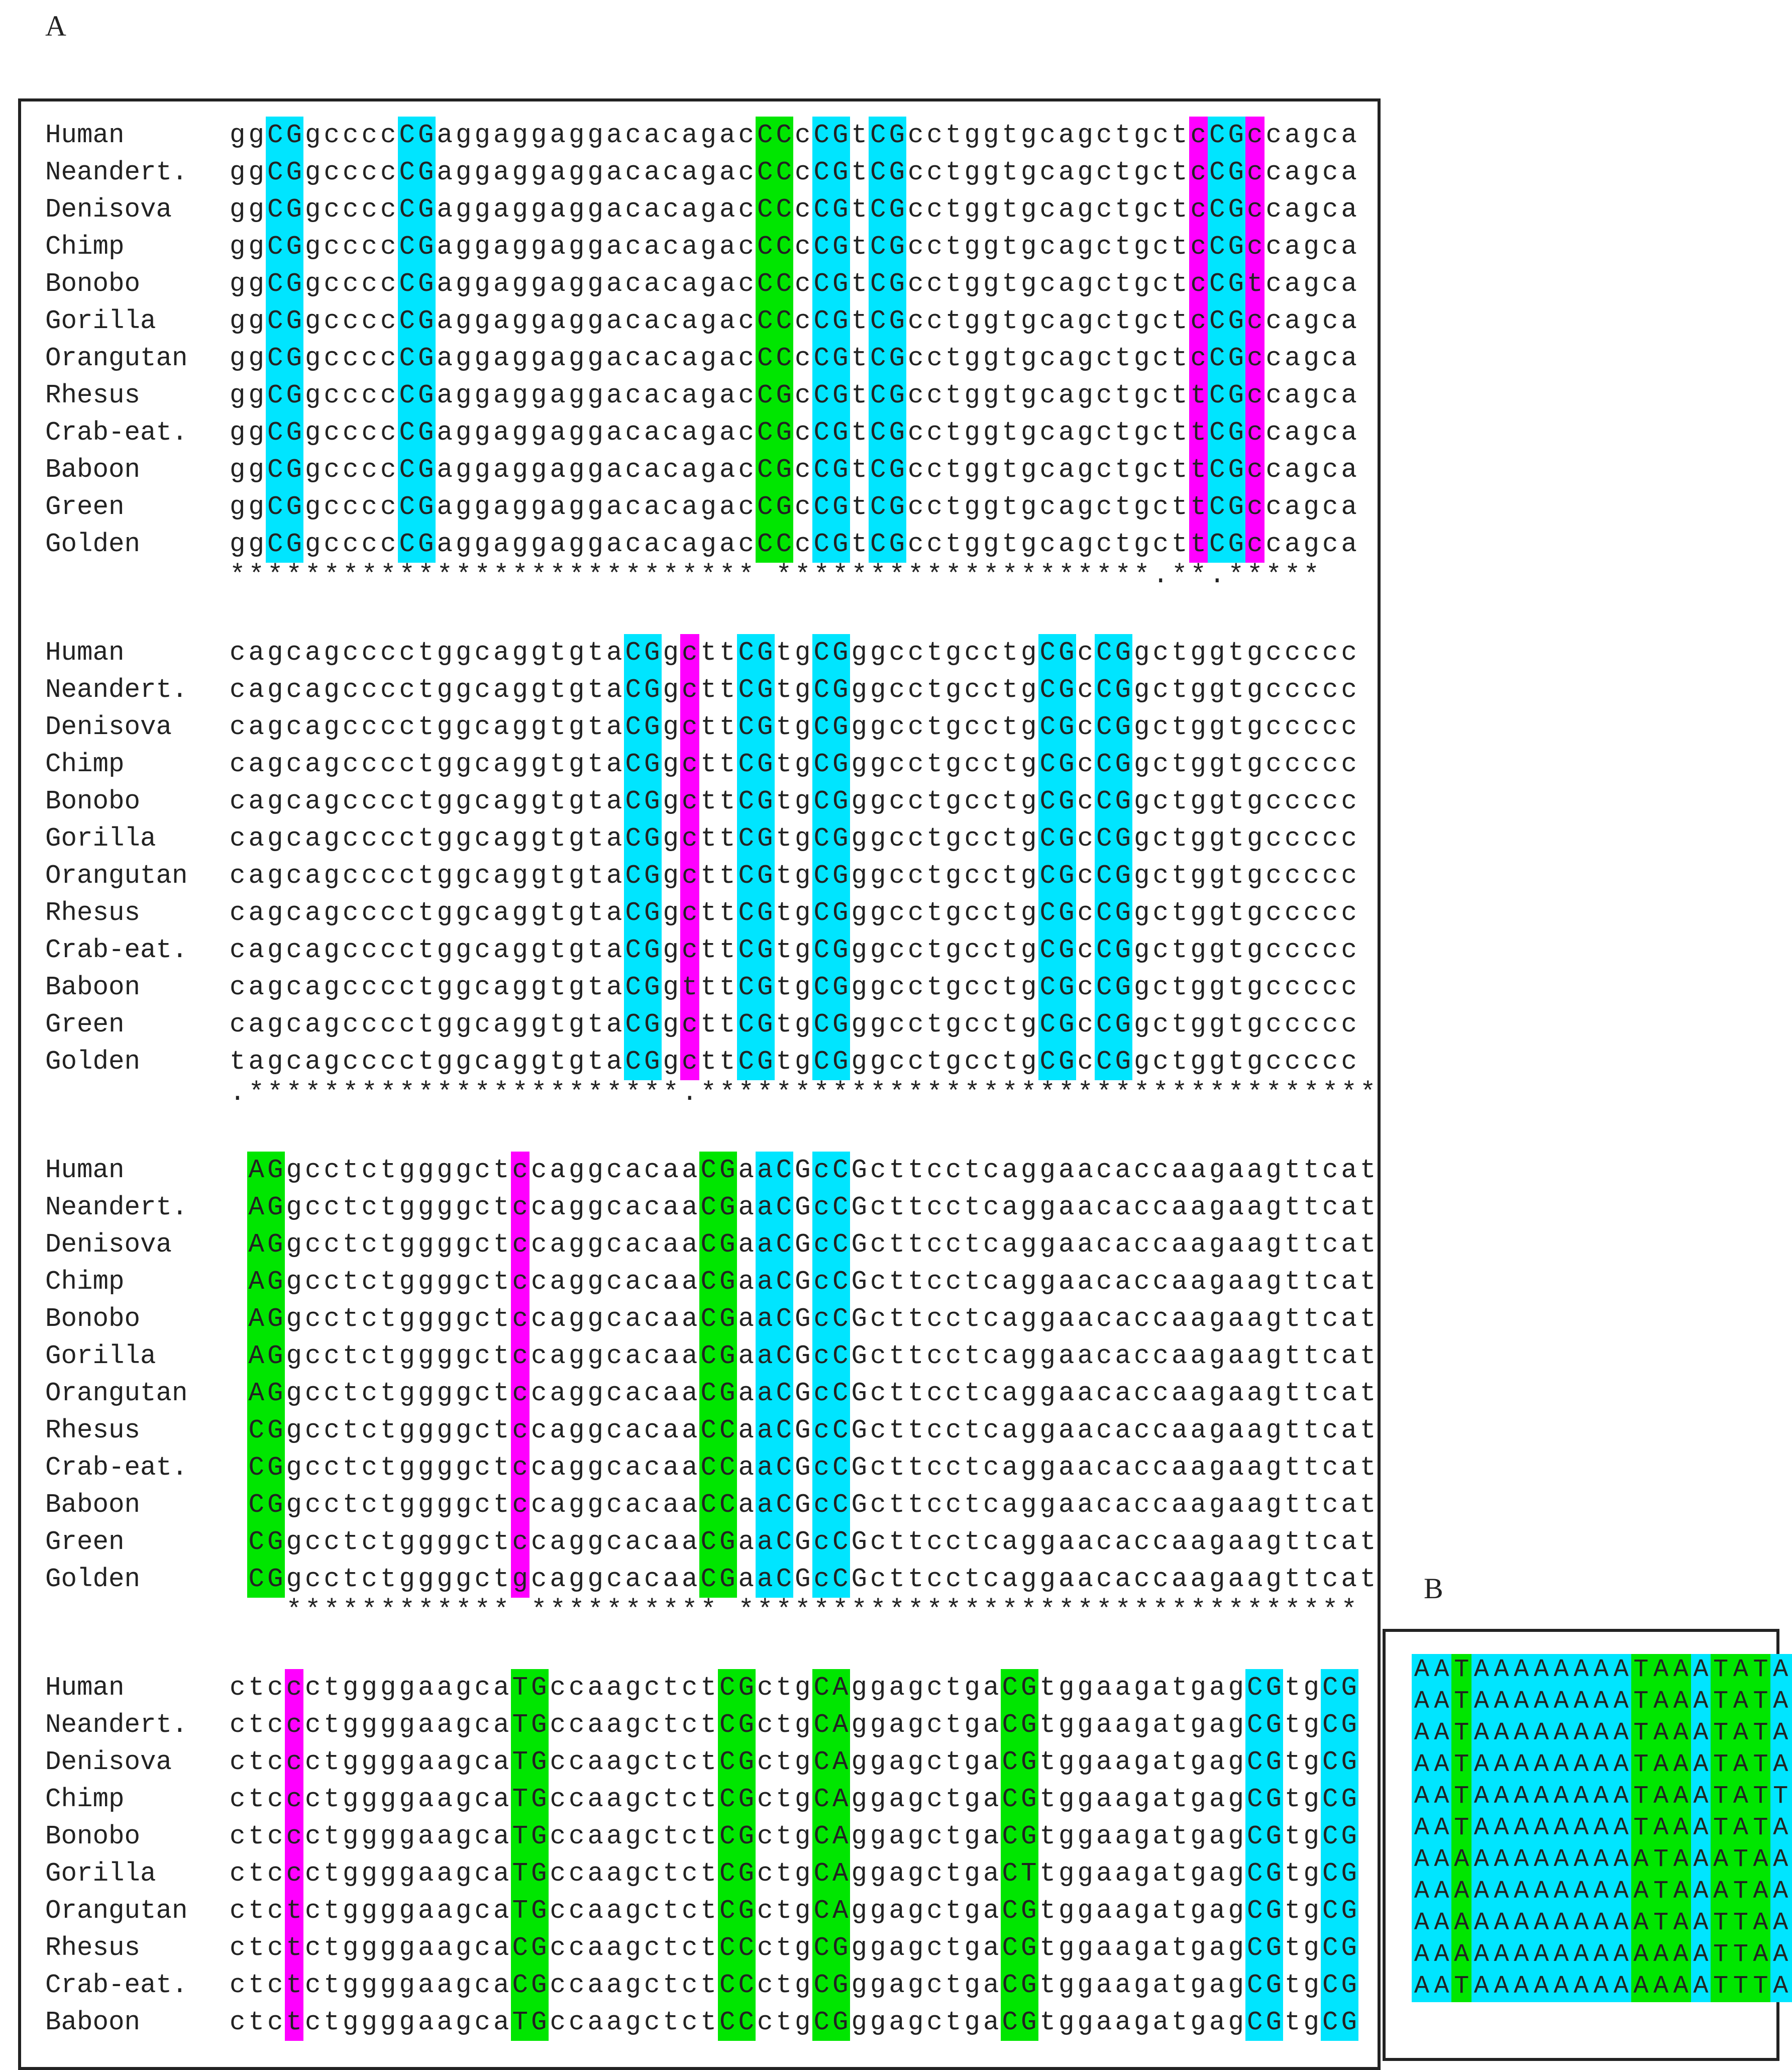  What do you see at coordinates (1602, 1986) in the screenshot?
I see `panel-b-row: AATAAAAAAAAAAAATTTAAA` at bounding box center [1602, 1986].